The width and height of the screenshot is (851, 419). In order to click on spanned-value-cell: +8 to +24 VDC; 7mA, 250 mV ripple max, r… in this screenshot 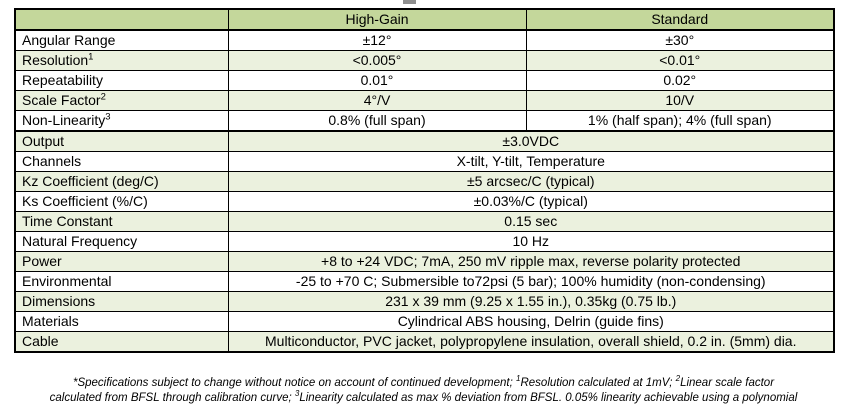, I will do `click(531, 261)`.